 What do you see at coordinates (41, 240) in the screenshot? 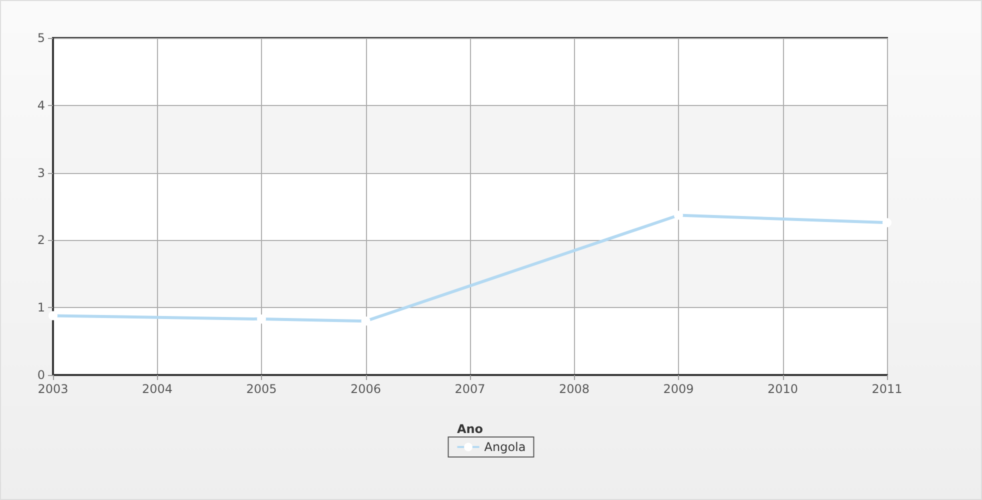
I see `y-tick-label: 2` at bounding box center [41, 240].